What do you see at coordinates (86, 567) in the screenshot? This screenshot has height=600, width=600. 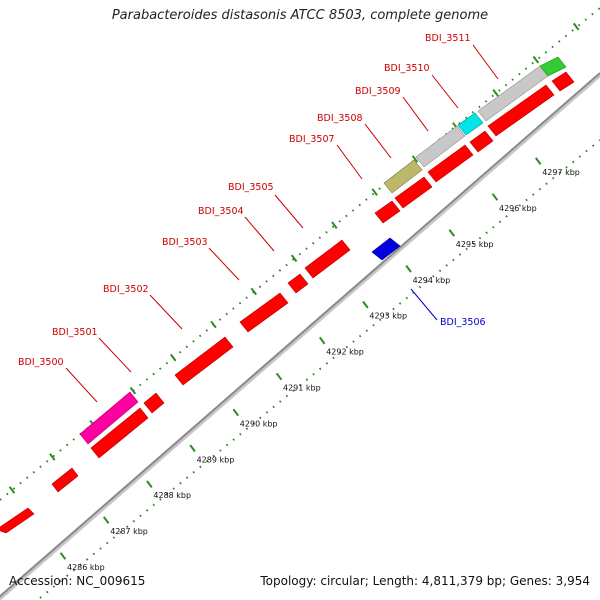 I see `scale-tick-label: 4286 kbp` at bounding box center [86, 567].